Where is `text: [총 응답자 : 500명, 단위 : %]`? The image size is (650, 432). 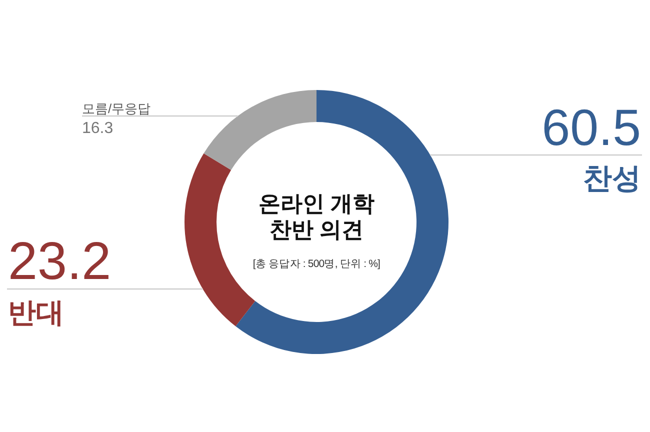 text: [총 응답자 : 500명, 단위 : %] is located at coordinates (316, 264).